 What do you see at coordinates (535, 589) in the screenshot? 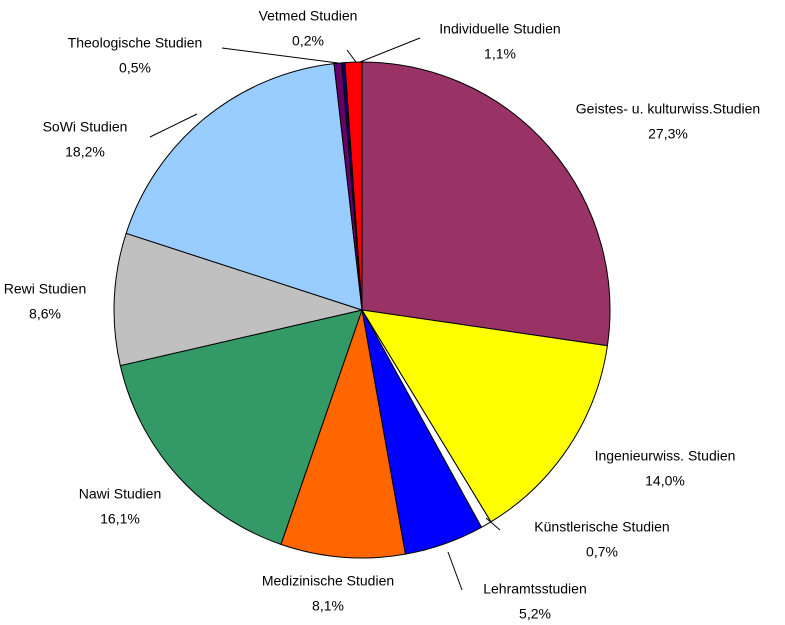
I see `slice-label: Lehramtsstudien` at bounding box center [535, 589].